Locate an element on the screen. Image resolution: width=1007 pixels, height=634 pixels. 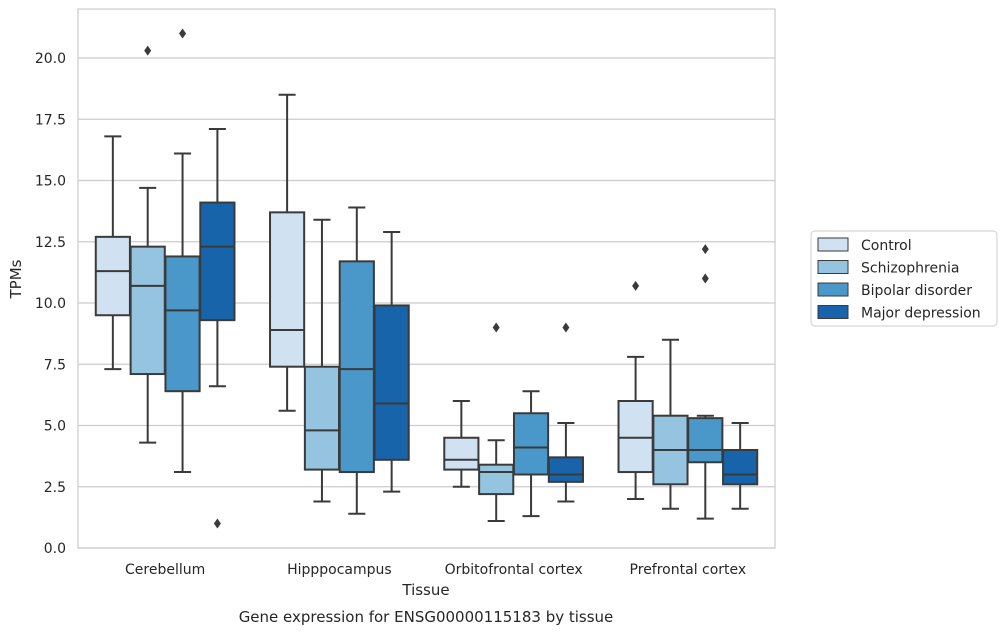
legend-label: Schizophrenia is located at coordinates (910, 269).